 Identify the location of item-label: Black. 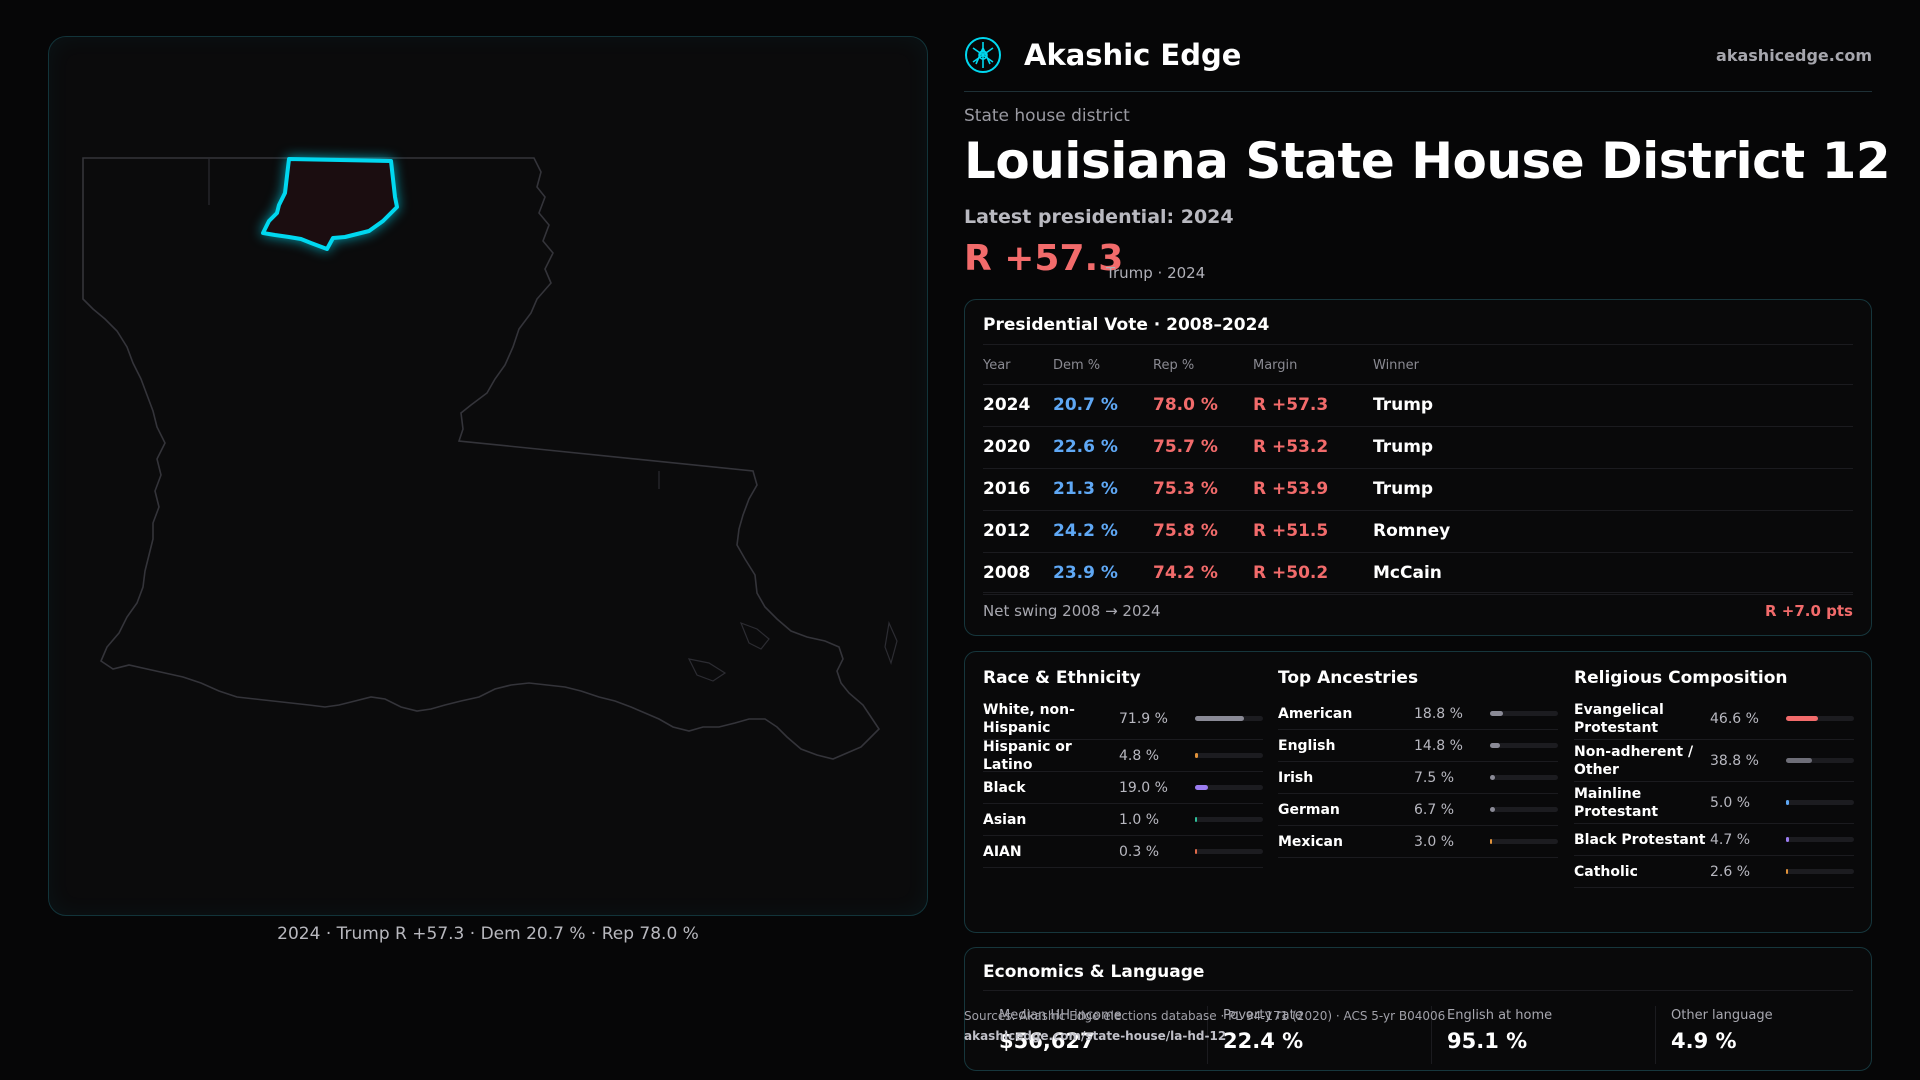
(1004, 787).